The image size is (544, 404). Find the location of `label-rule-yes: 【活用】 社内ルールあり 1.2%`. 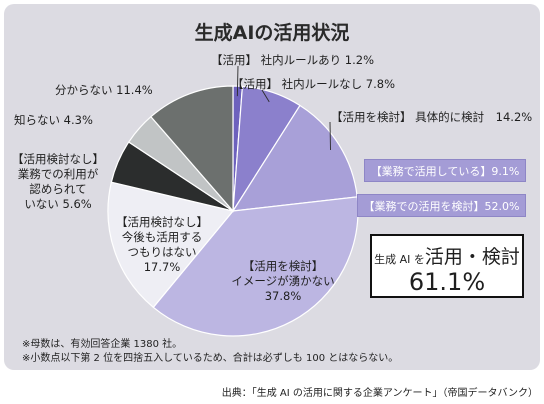

label-rule-yes: 【活用】 社内ルールあり 1.2% is located at coordinates (293, 60).